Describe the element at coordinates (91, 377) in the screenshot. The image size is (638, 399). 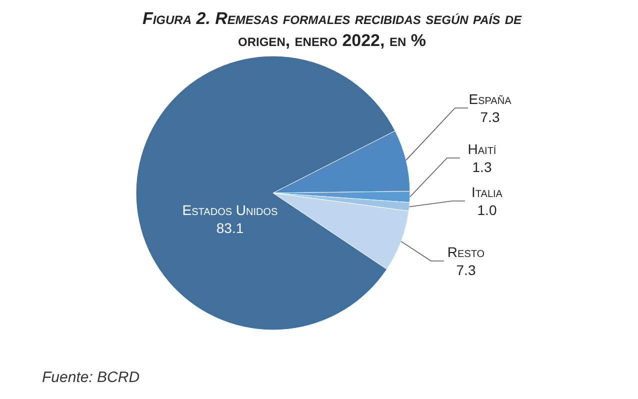
I see `source-note: Fuente: BCRD` at that location.